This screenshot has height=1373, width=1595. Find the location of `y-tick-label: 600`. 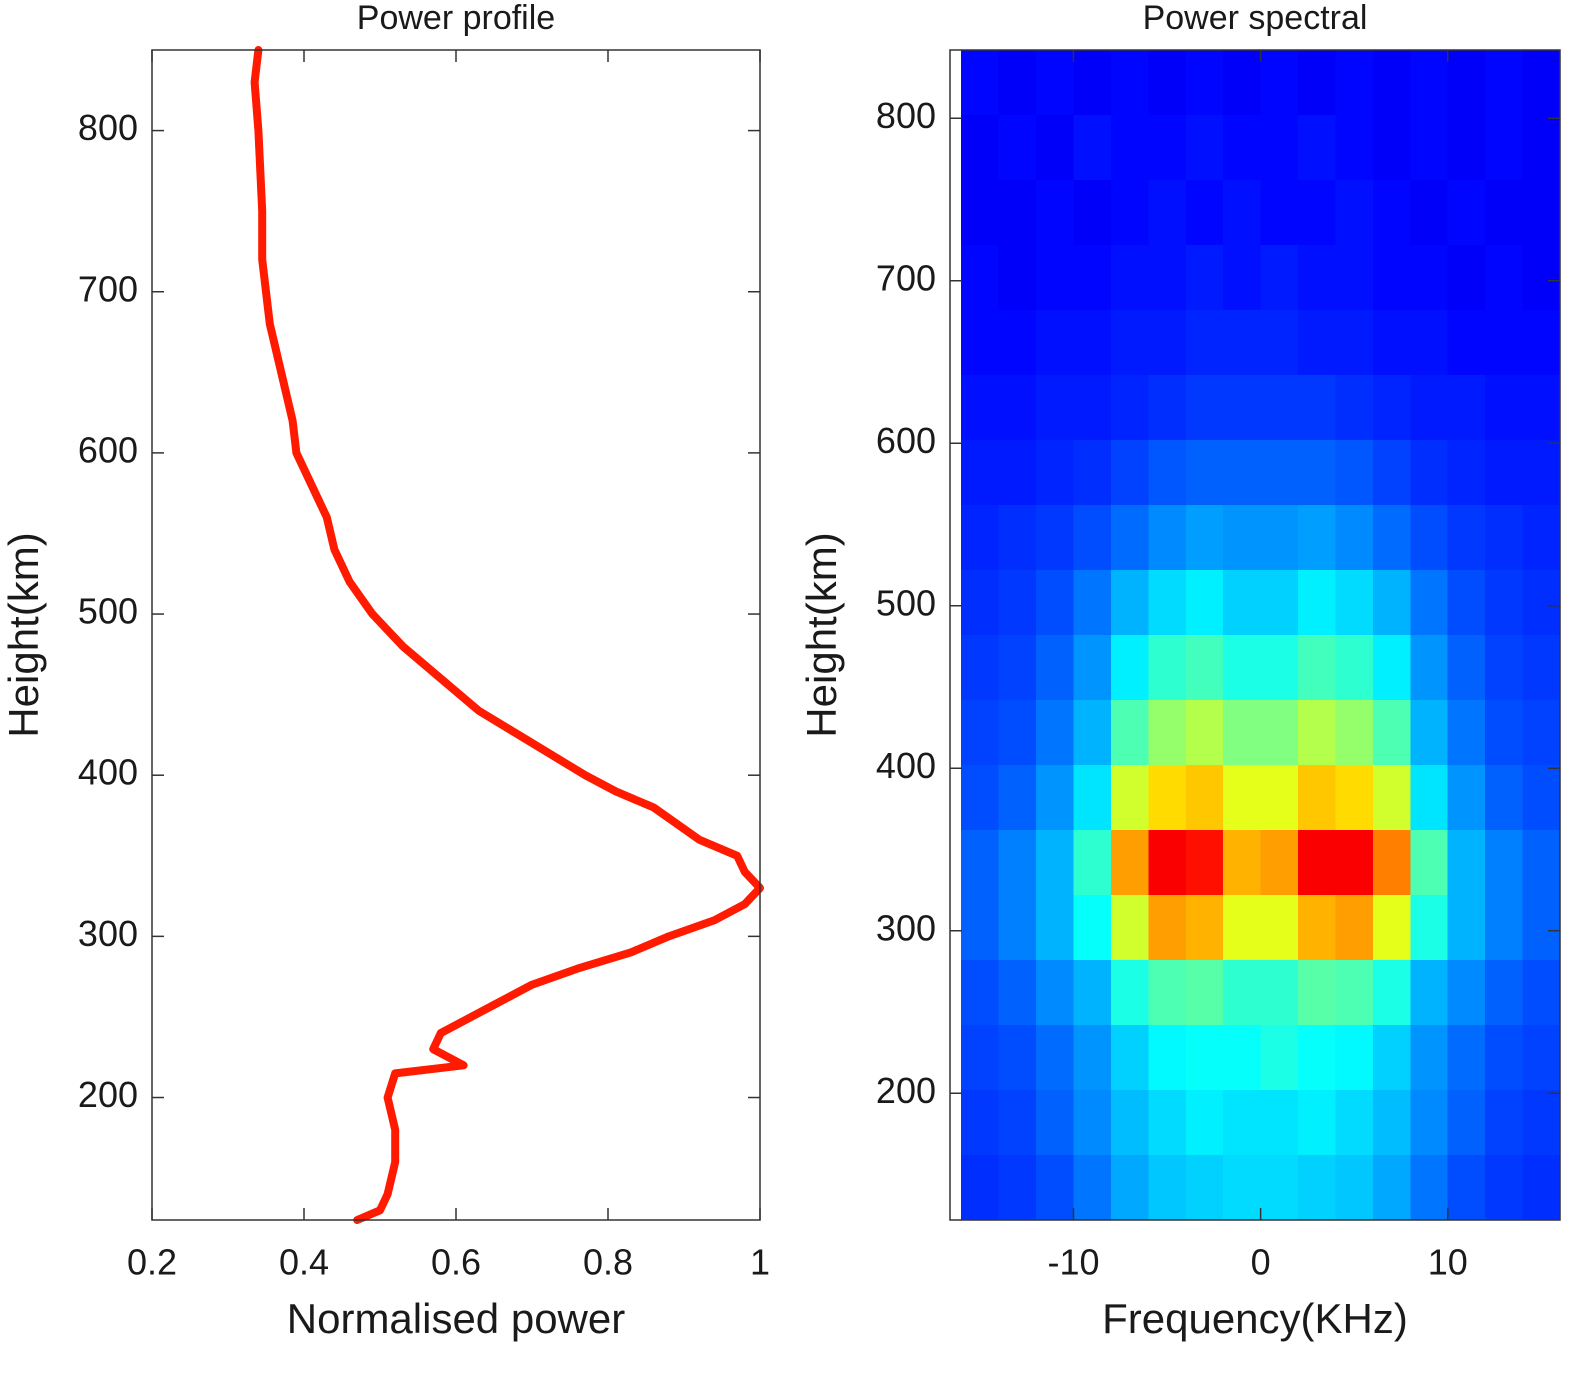

y-tick-label: 600 is located at coordinates (906, 440).